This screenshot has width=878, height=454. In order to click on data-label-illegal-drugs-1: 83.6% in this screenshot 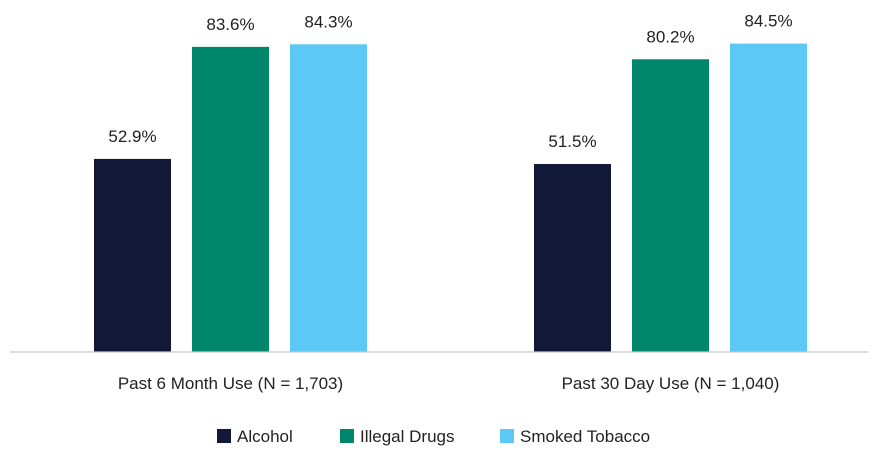, I will do `click(230, 24)`.